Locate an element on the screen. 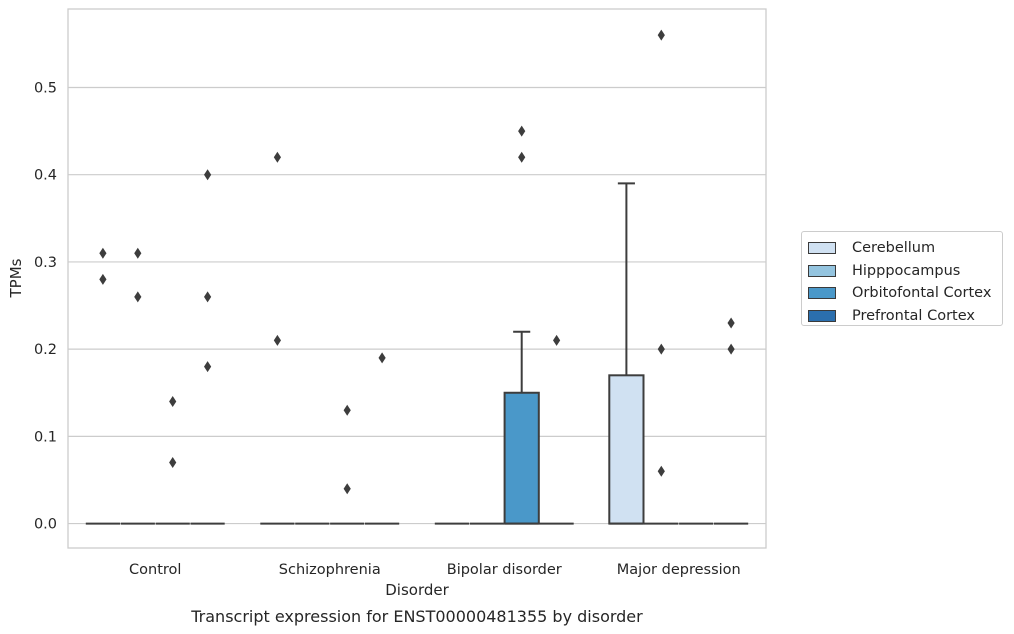 This screenshot has height=634, width=1014. y-tick-label: 0.4 is located at coordinates (45, 176).